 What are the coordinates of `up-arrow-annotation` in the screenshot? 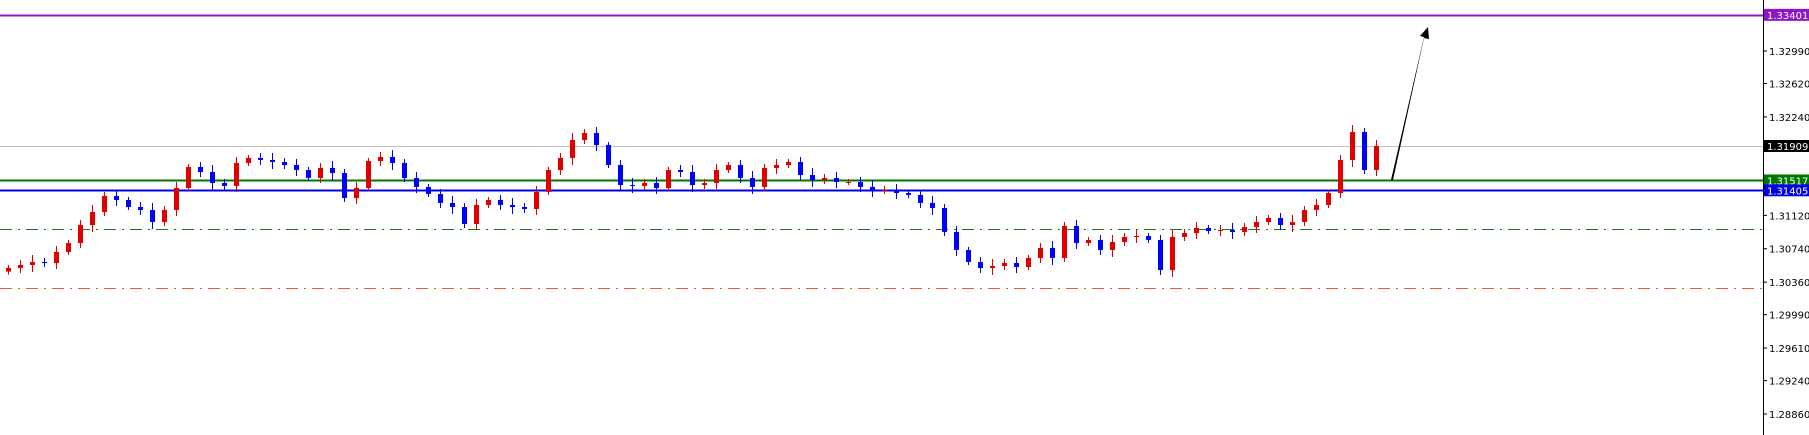 It's located at (1410, 103).